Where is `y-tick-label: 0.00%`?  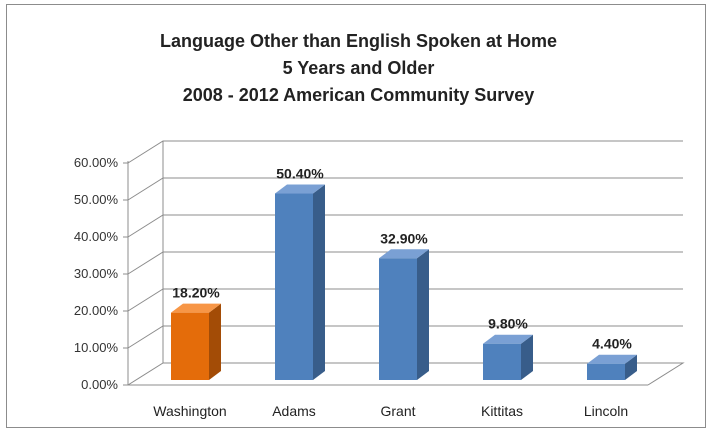 y-tick-label: 0.00% is located at coordinates (99, 384).